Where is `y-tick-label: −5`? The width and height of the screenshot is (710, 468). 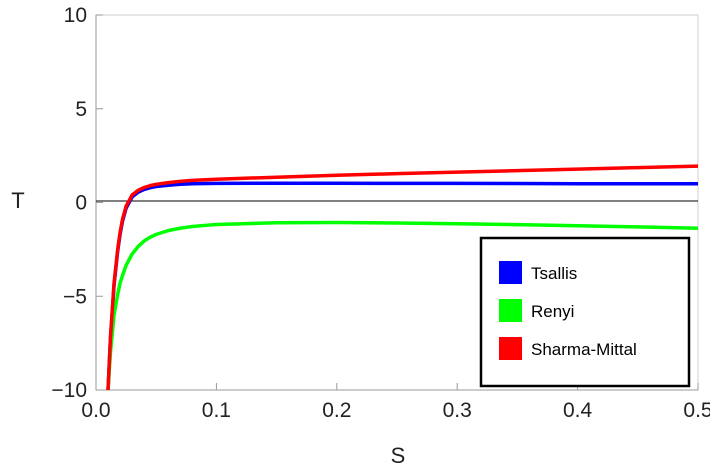
y-tick-label: −5 is located at coordinates (75, 296).